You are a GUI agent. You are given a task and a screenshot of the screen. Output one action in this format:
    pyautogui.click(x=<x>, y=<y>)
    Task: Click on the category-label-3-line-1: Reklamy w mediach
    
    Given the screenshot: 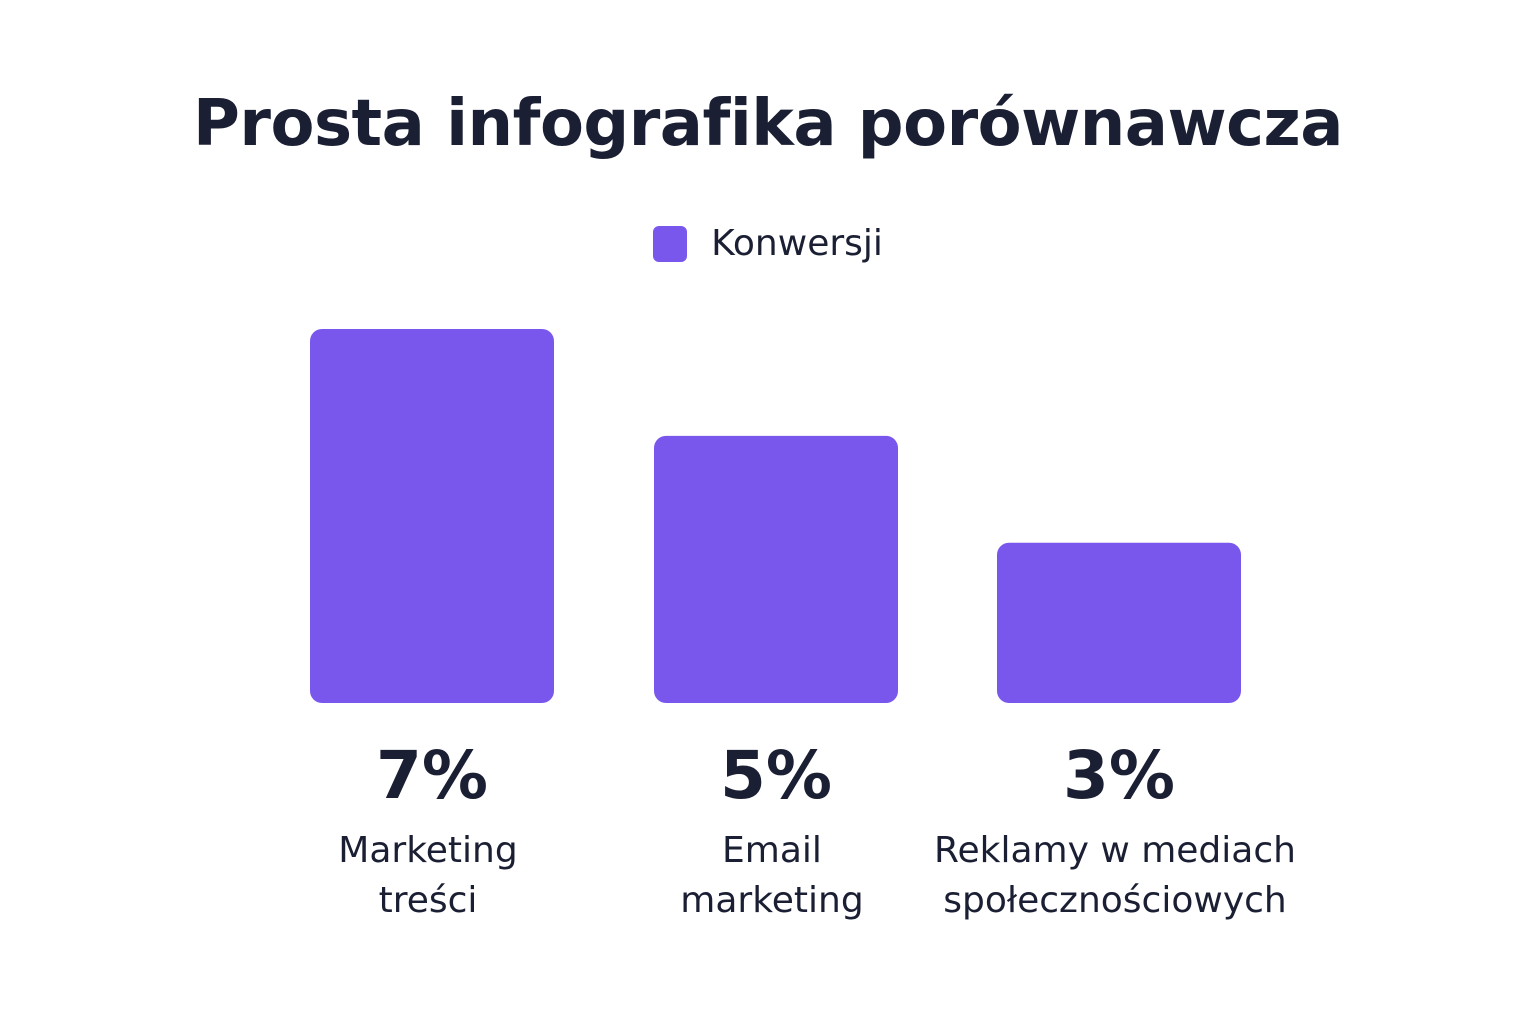 What is the action you would take?
    pyautogui.click(x=1115, y=850)
    